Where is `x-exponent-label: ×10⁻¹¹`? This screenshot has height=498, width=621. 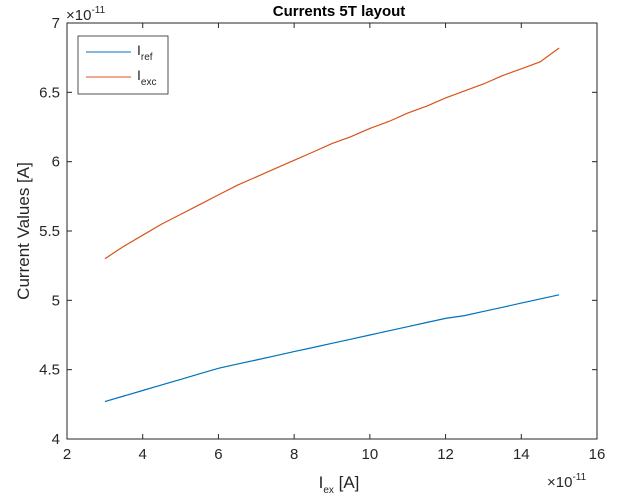
x-exponent-label: ×10⁻¹¹ is located at coordinates (567, 481).